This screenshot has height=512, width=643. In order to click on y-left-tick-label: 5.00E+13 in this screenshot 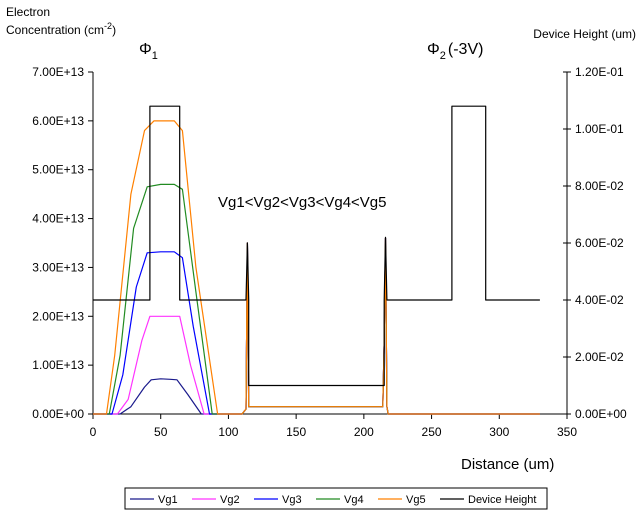, I will do `click(58, 170)`.